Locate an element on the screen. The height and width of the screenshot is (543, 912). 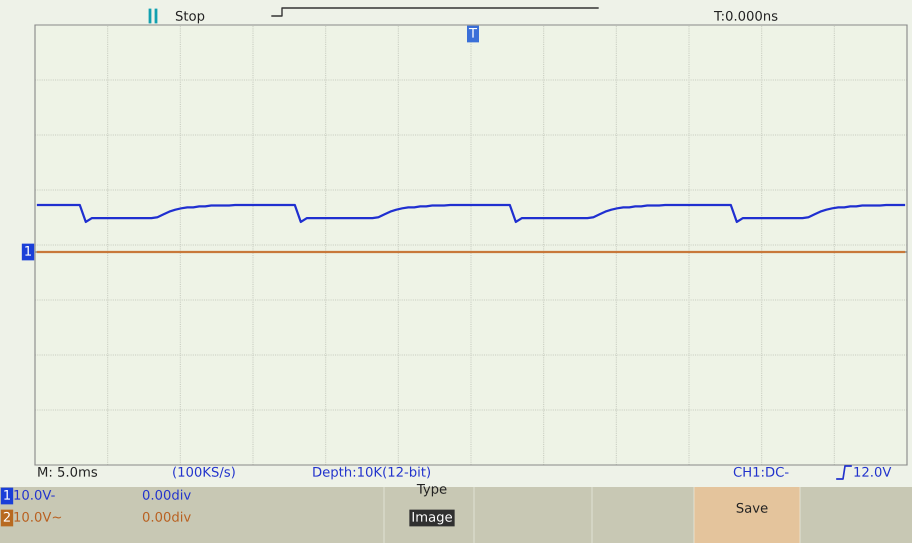
text: T:0.000ns is located at coordinates (746, 15).